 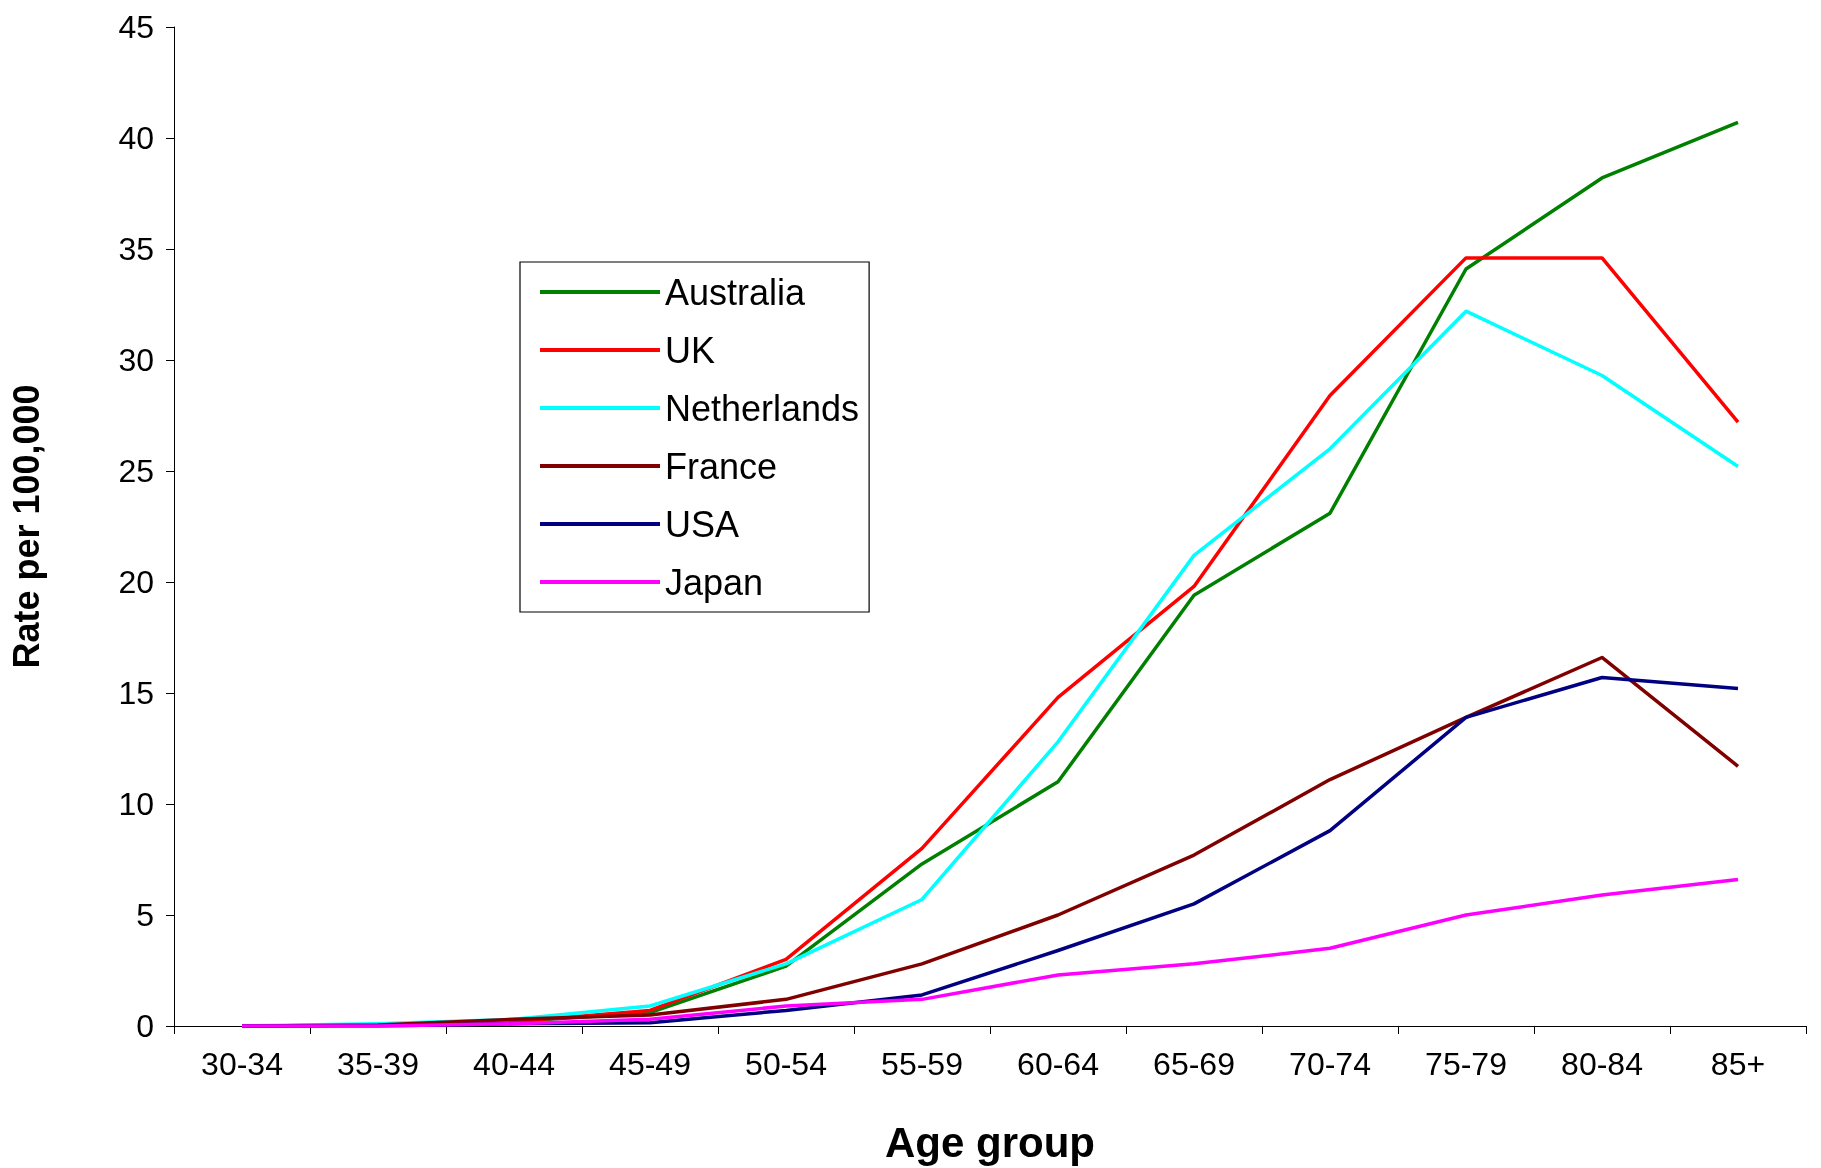 I want to click on y-tick-label: 10, so click(x=136, y=804).